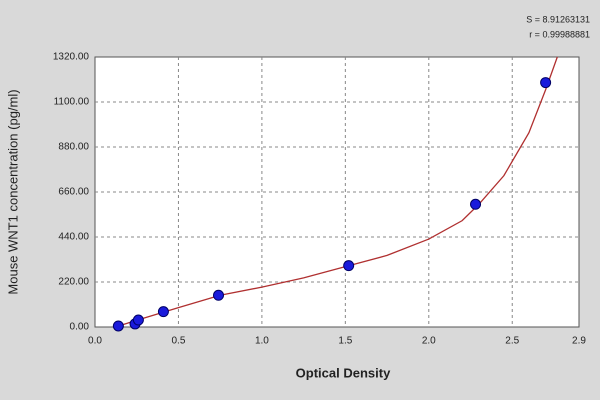 Image resolution: width=600 pixels, height=400 pixels. What do you see at coordinates (178, 341) in the screenshot?
I see `x-tick-label: 0.5` at bounding box center [178, 341].